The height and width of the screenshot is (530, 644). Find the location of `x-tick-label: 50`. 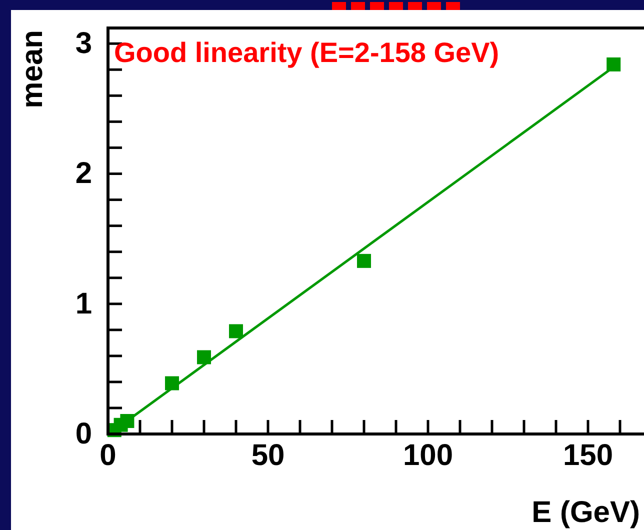

x-tick-label: 50 is located at coordinates (268, 455).